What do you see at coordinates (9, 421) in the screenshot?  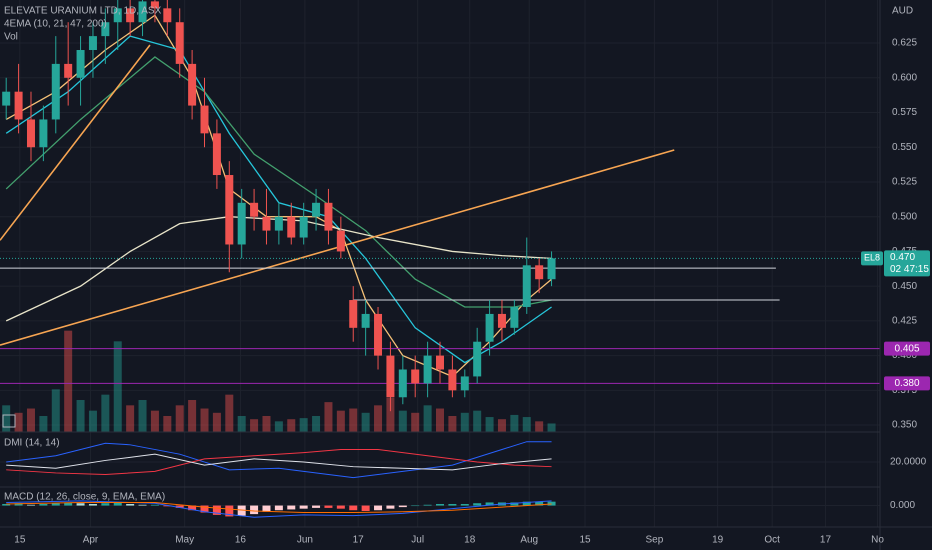 I see `scale-button` at bounding box center [9, 421].